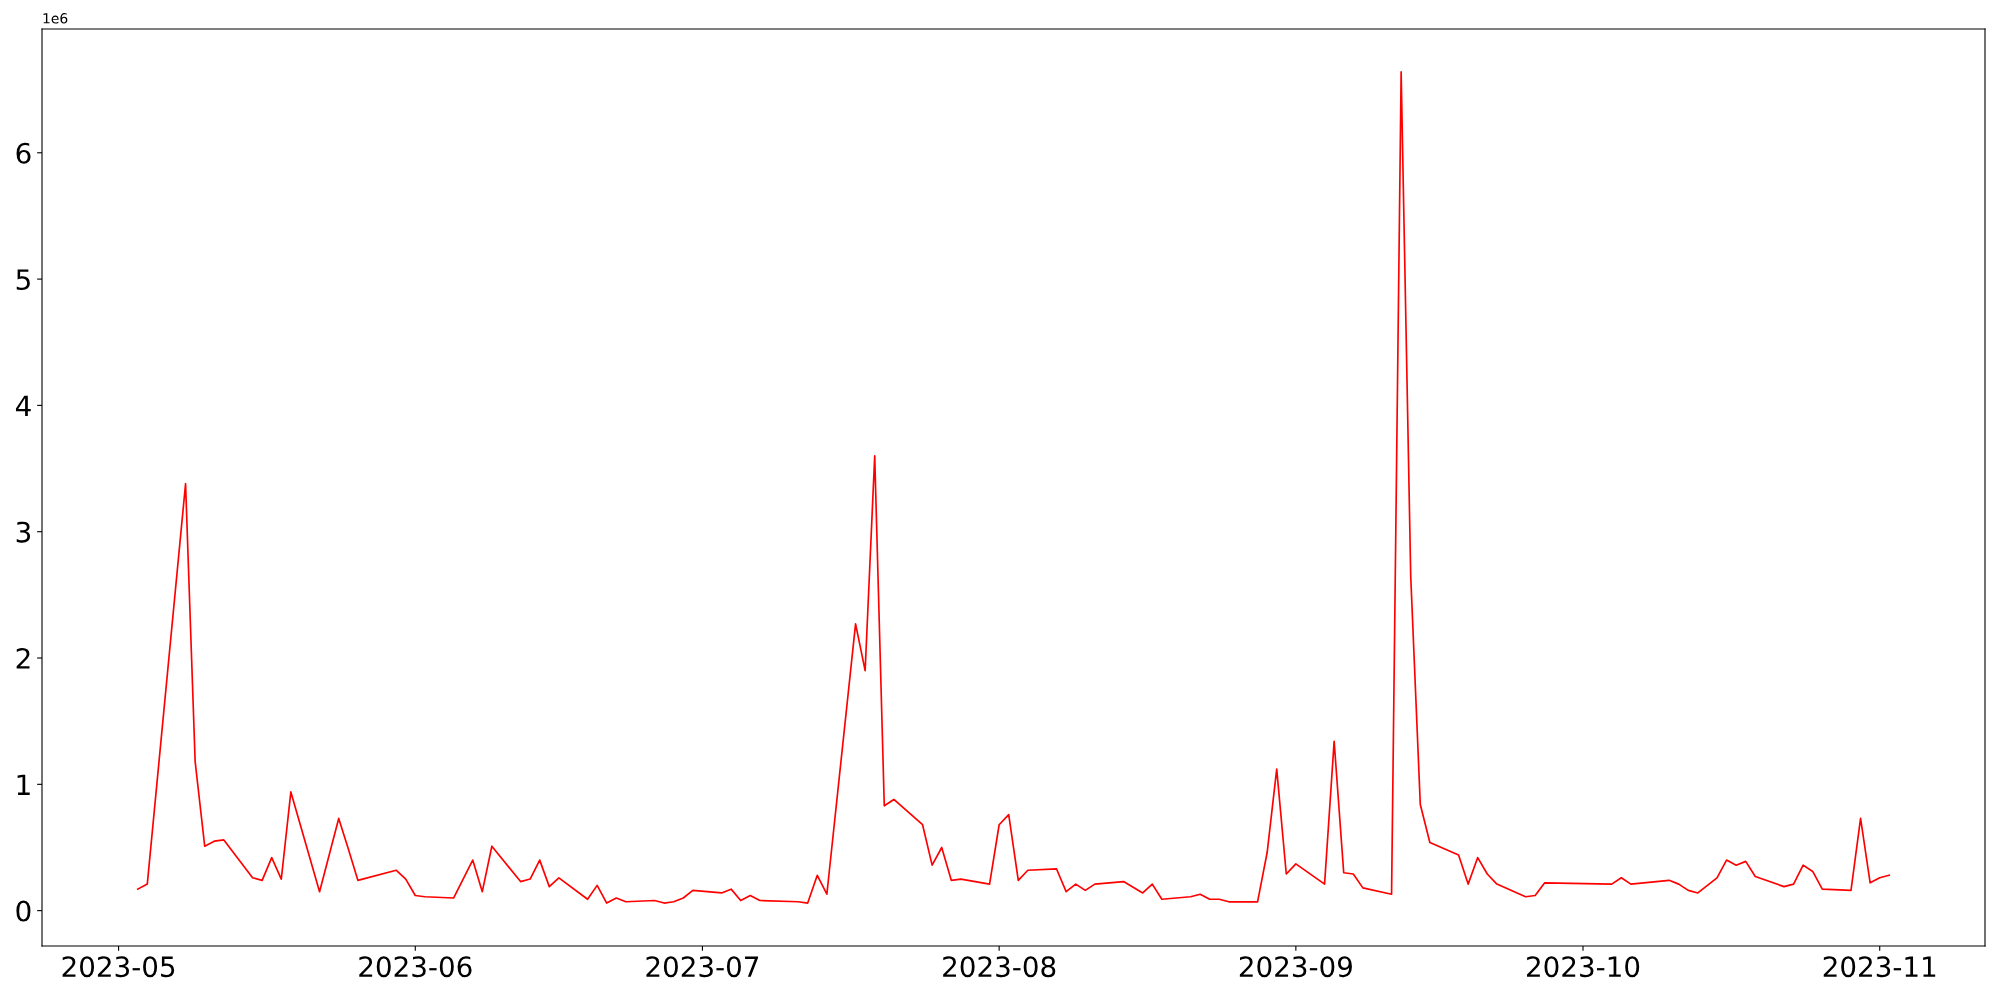 This screenshot has width=2000, height=1000. What do you see at coordinates (118, 967) in the screenshot?
I see `x-tick-label: 2023-05` at bounding box center [118, 967].